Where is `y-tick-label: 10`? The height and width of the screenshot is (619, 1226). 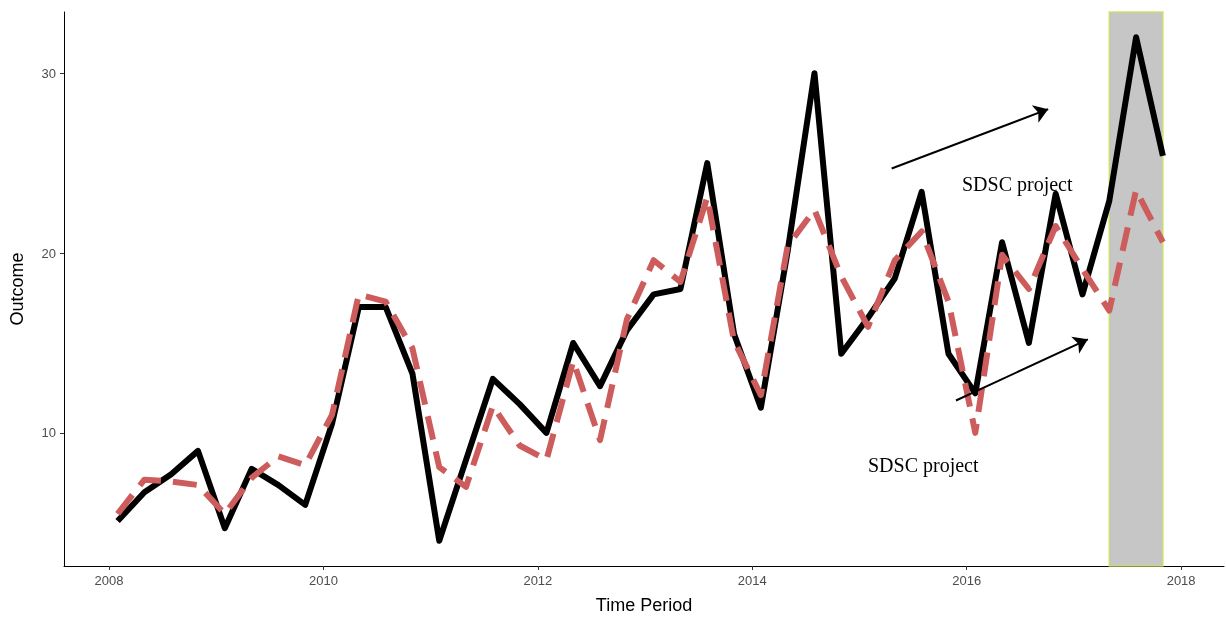
y-tick-label: 10 is located at coordinates (48, 433).